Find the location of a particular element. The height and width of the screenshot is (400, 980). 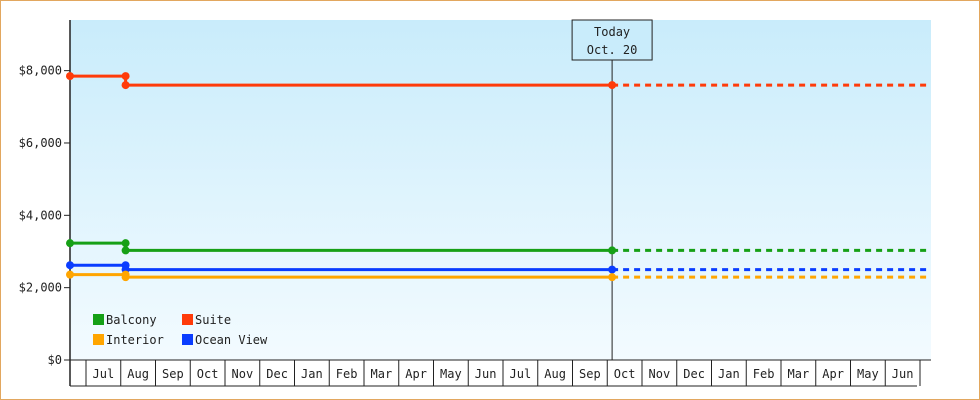

legend-label-balcony: Balcony is located at coordinates (131, 320).